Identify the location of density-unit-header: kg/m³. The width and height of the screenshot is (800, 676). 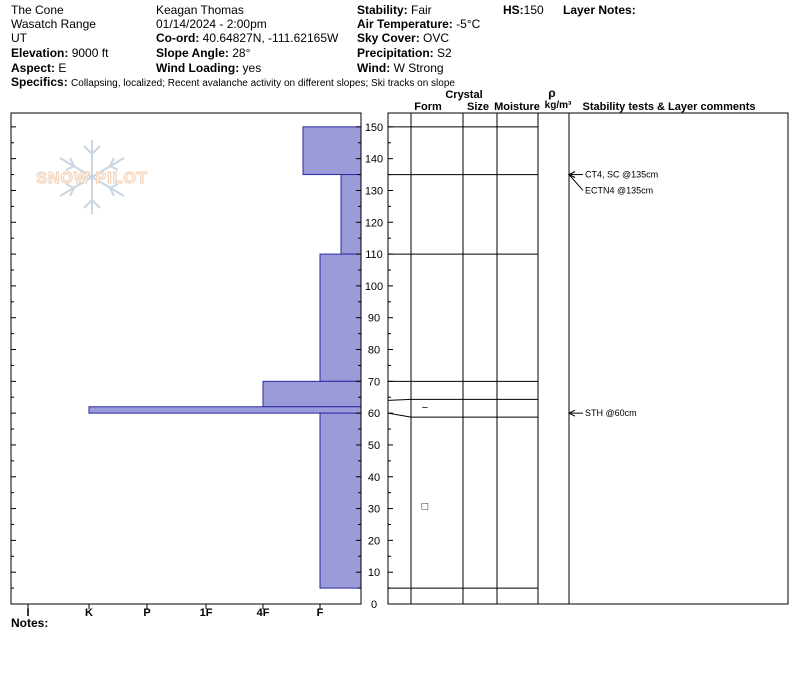
(558, 105).